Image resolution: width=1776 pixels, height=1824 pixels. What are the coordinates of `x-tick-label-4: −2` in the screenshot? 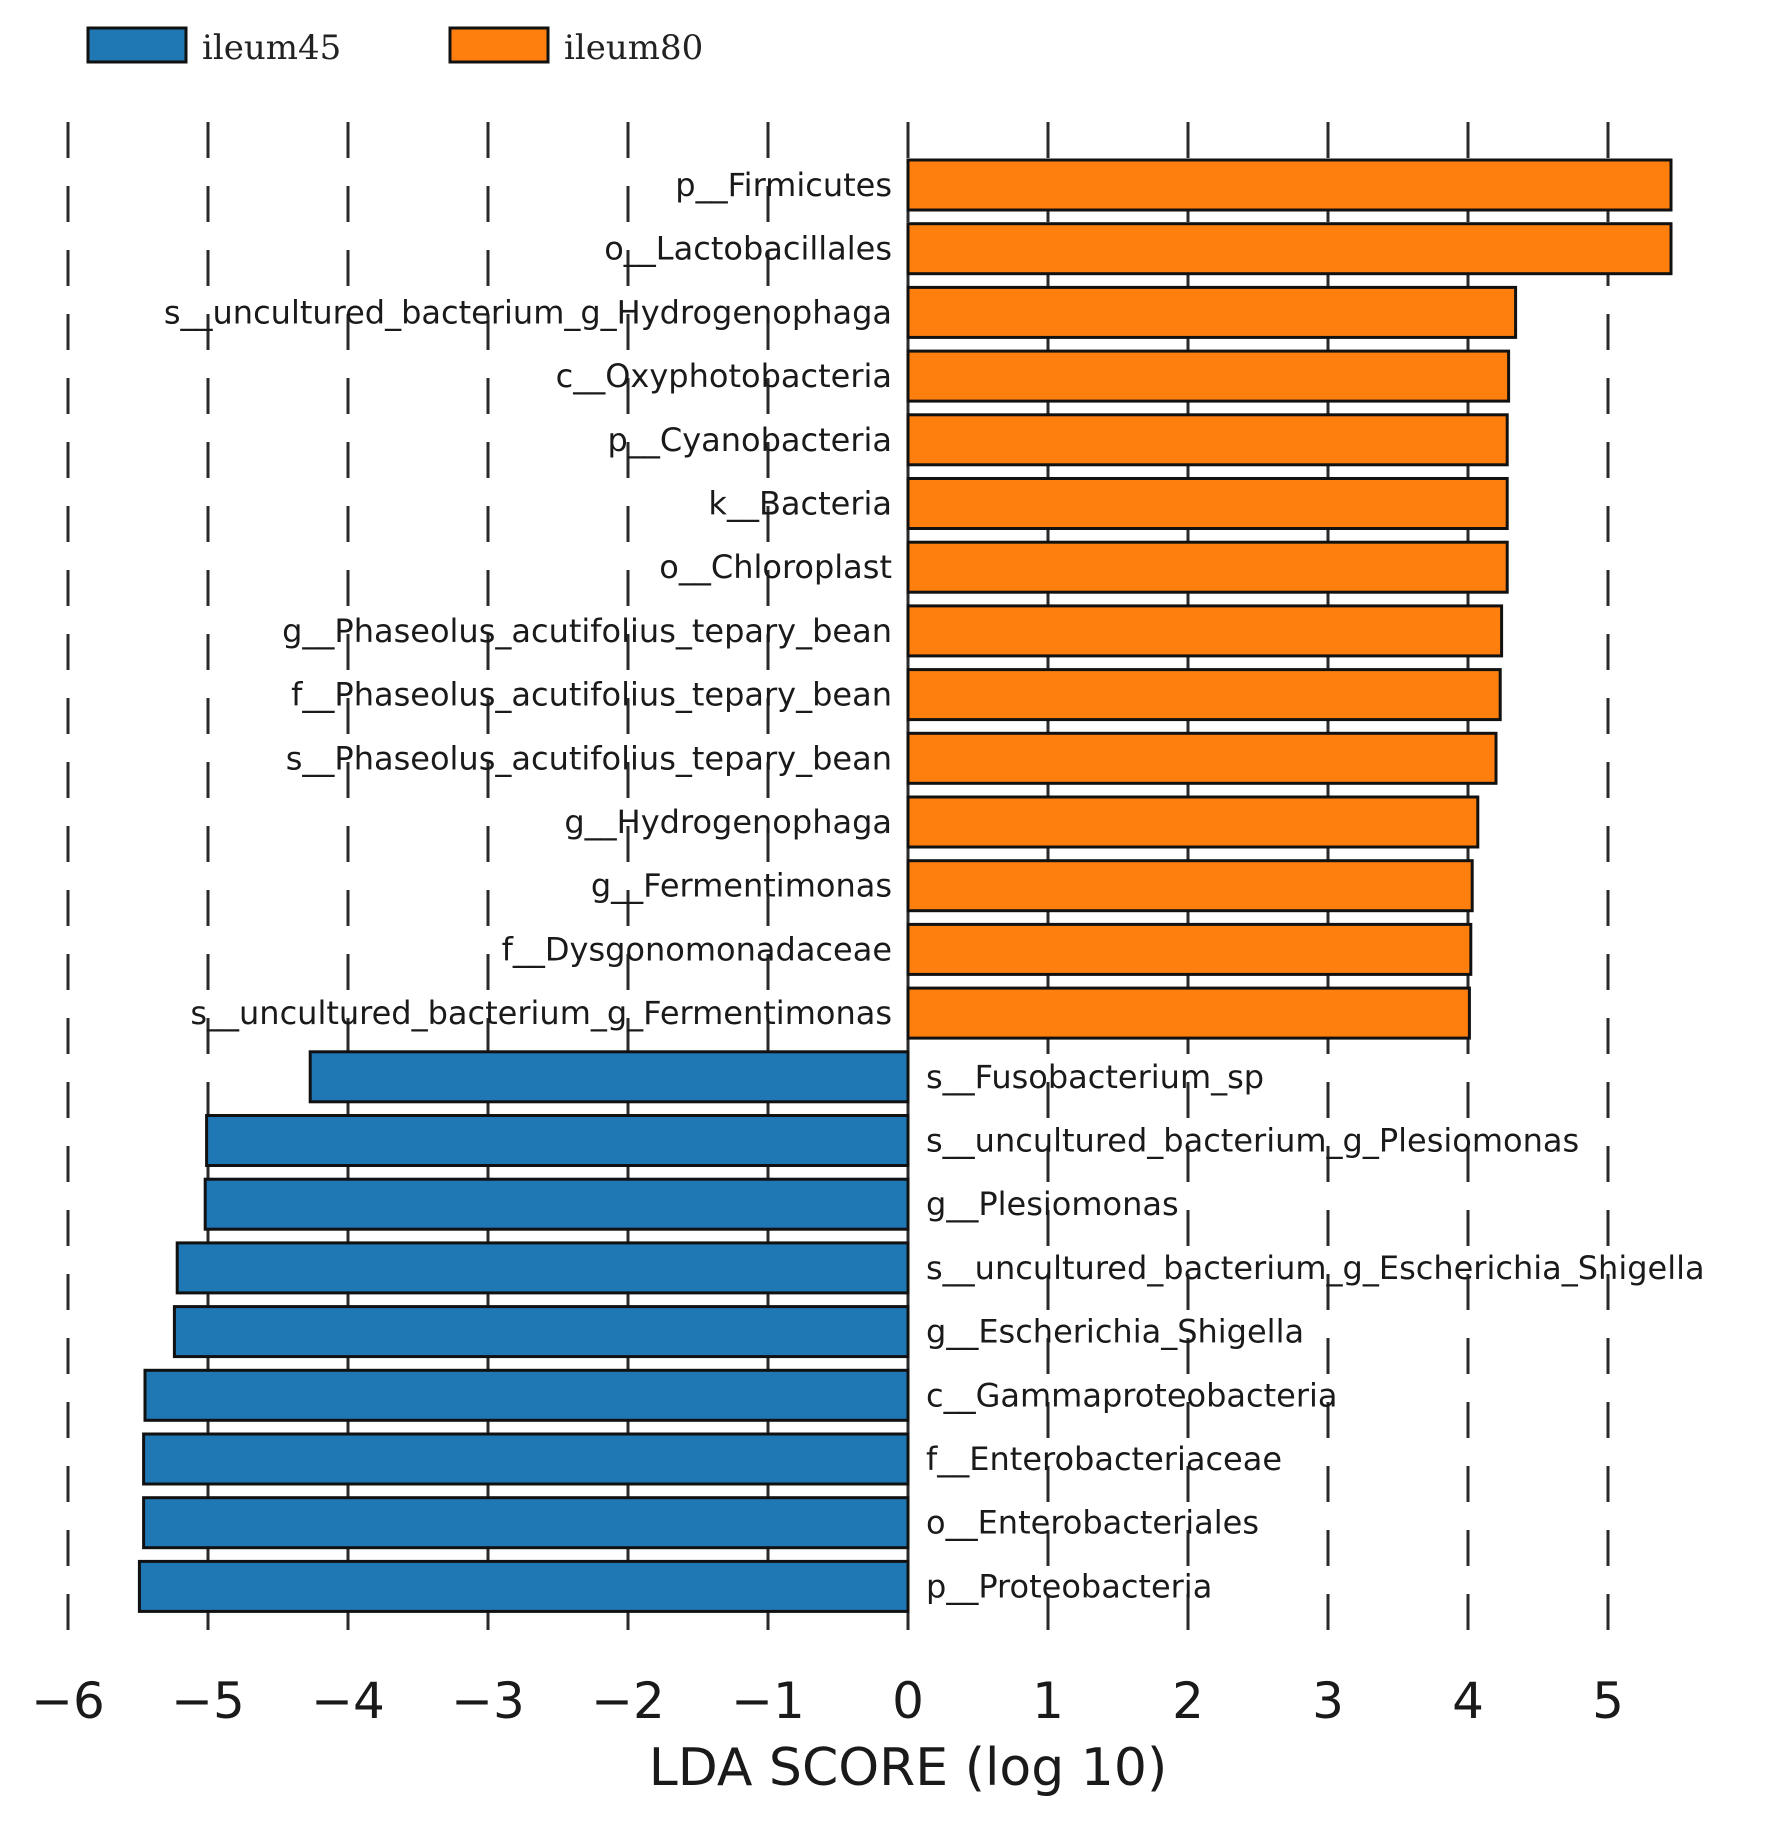 It's located at (628, 1701).